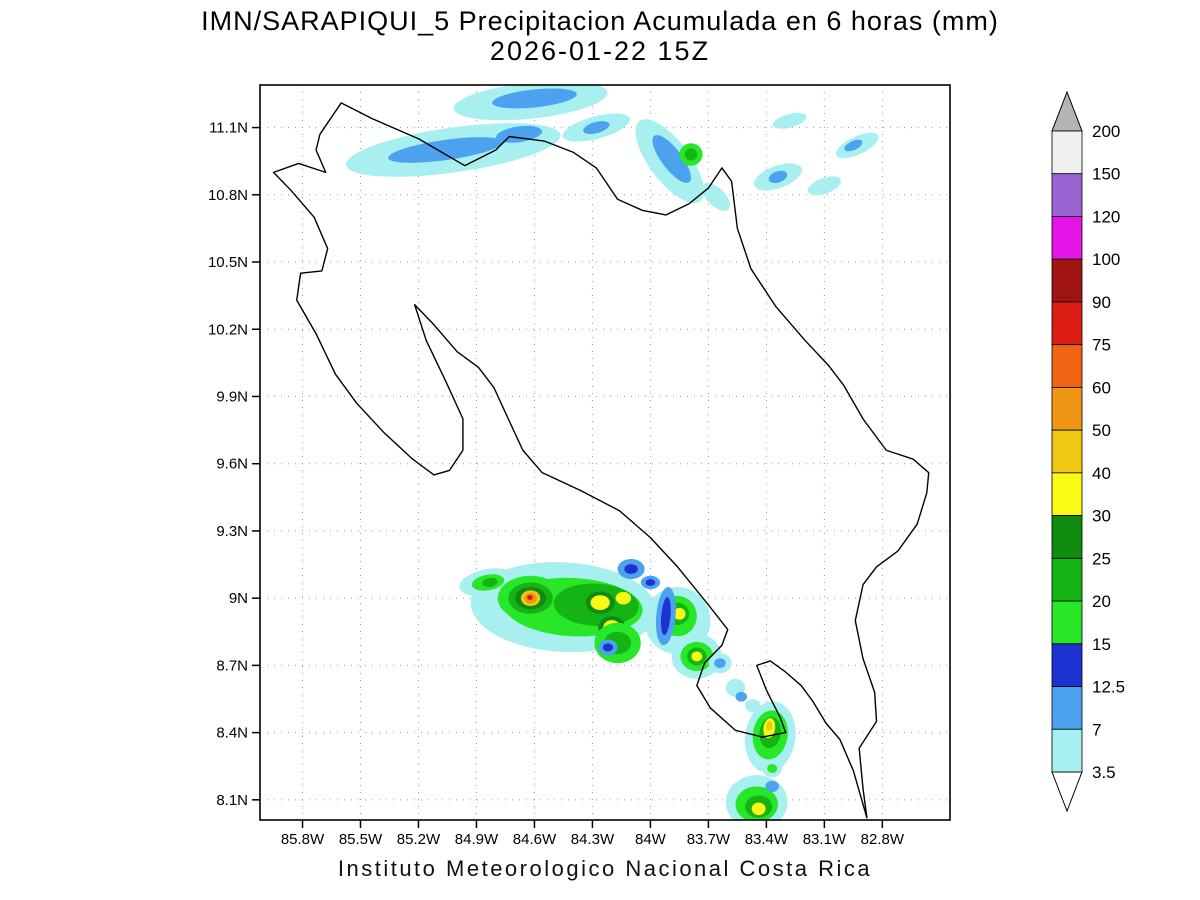  Describe the element at coordinates (228, 128) in the screenshot. I see `y-tick-label: 11.1N` at that location.